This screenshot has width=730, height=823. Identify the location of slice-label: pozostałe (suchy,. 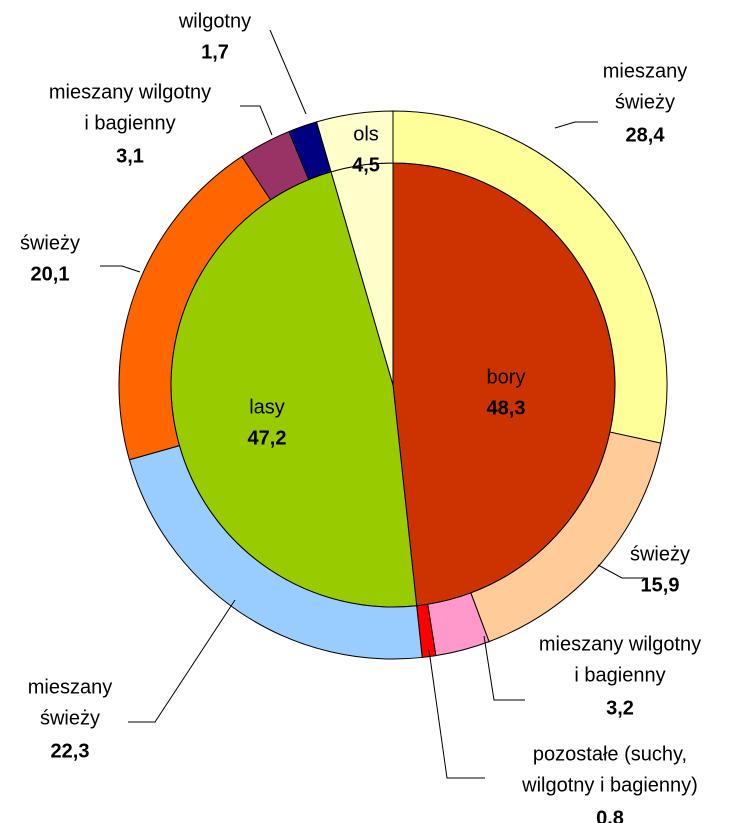
(610, 754).